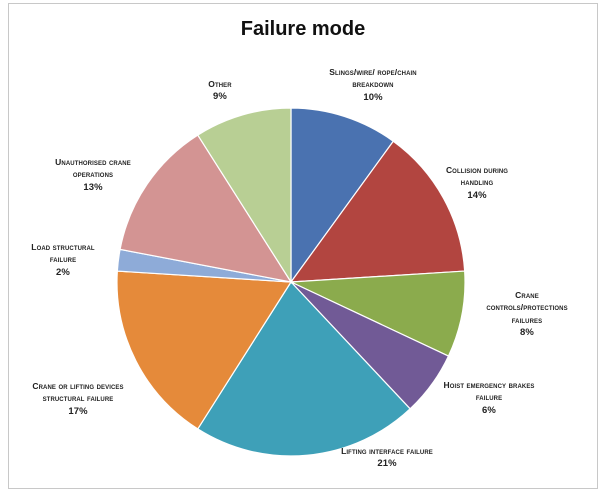  Describe the element at coordinates (373, 78) in the screenshot. I see `slice-label-text: Slings/wire/ rope/chain breakdown` at that location.